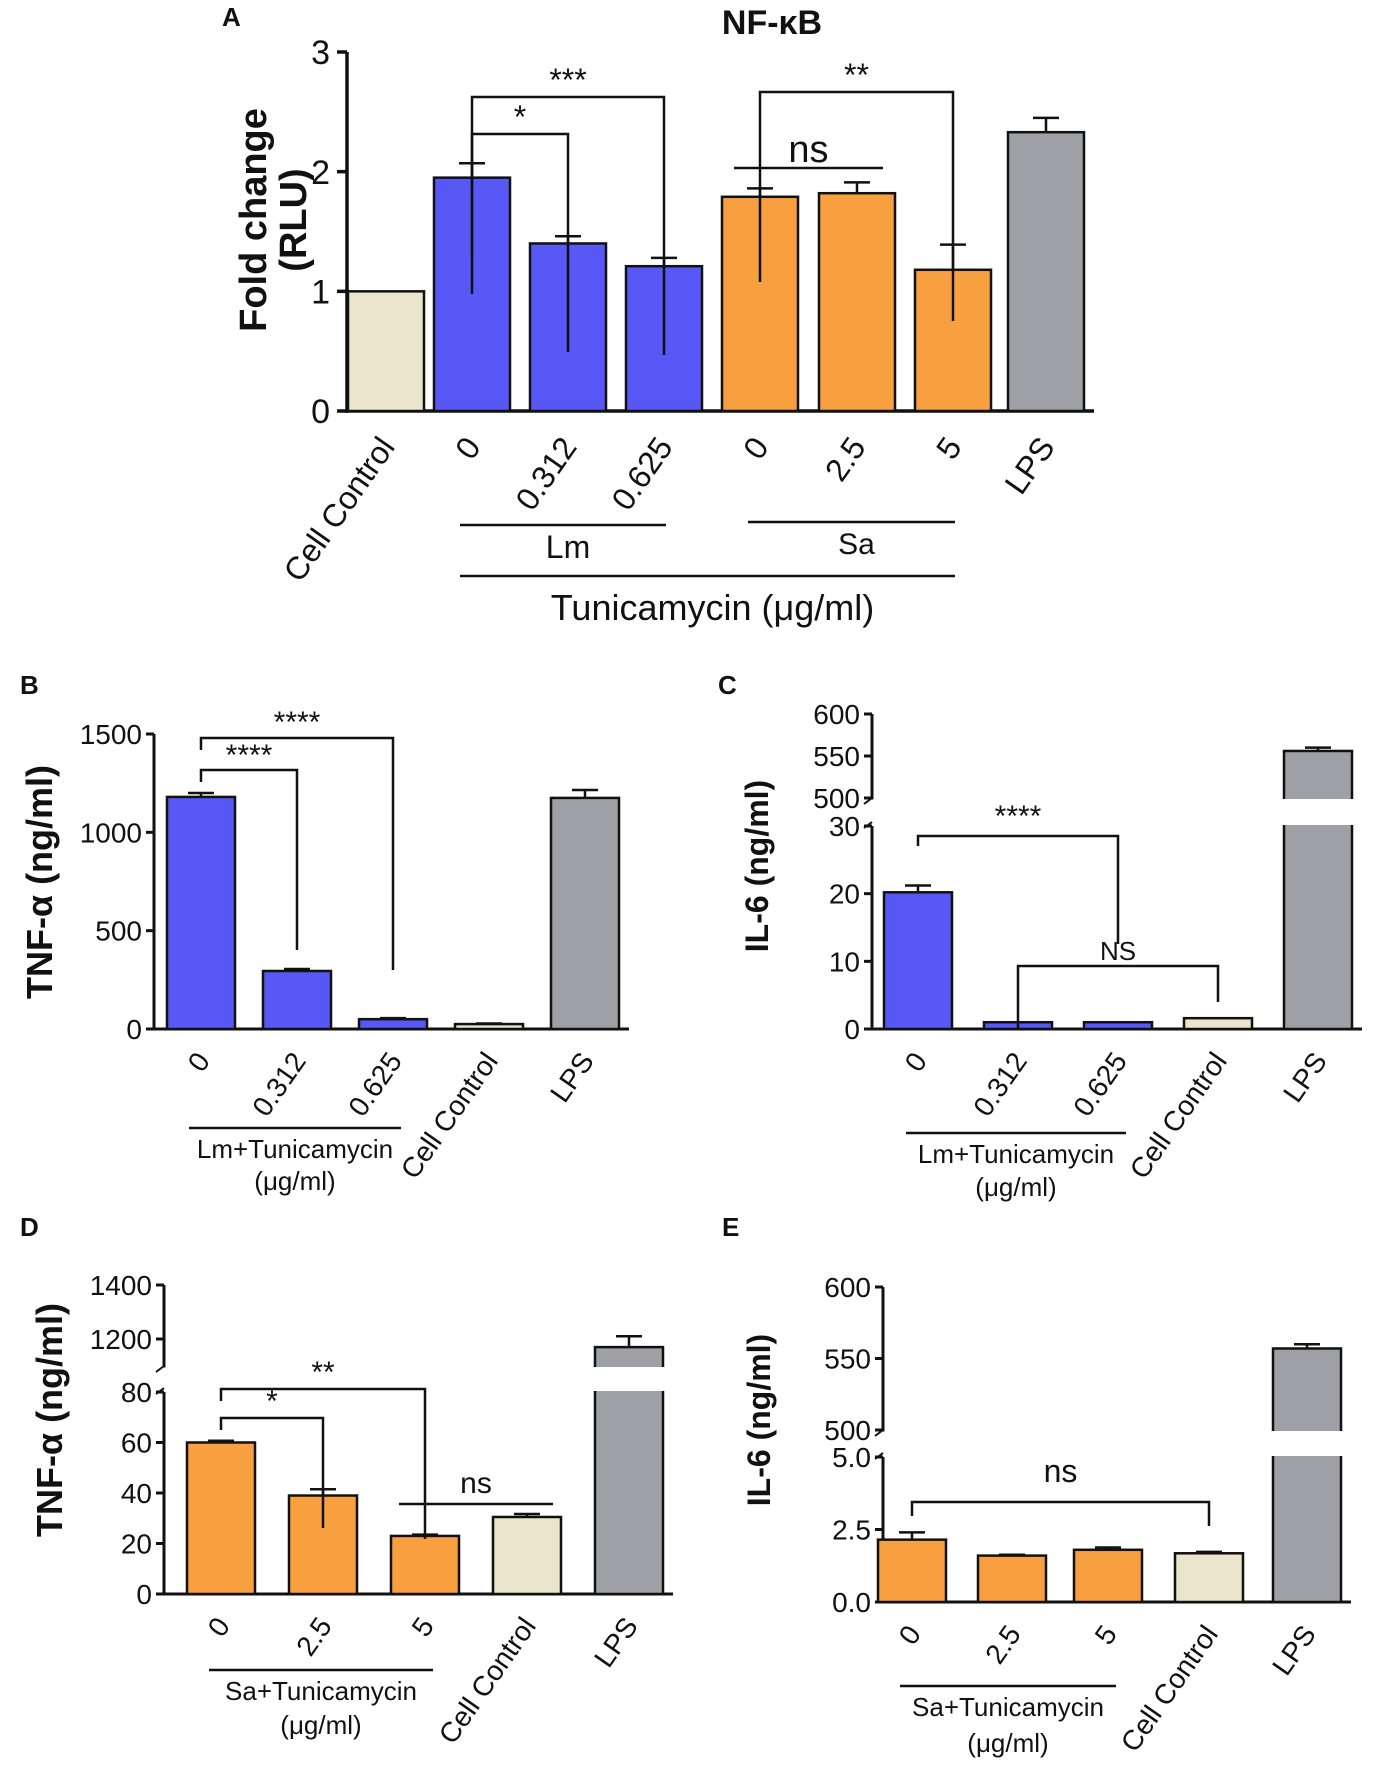 The image size is (1384, 1775). Describe the element at coordinates (111, 734) in the screenshot. I see `y-tick-label: 1500` at that location.